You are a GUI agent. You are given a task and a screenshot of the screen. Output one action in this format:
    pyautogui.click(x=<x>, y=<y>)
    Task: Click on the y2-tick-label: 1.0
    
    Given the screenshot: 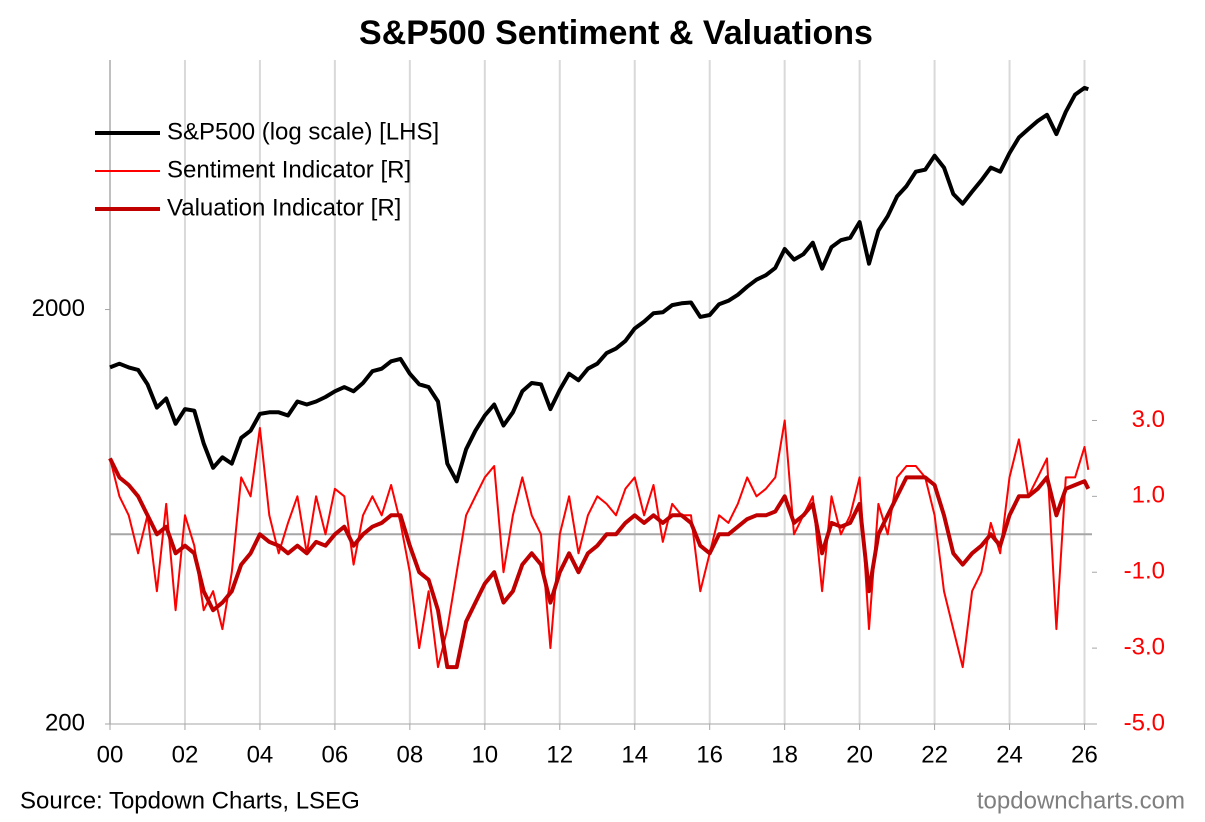 What is the action you would take?
    pyautogui.click(x=1148, y=495)
    